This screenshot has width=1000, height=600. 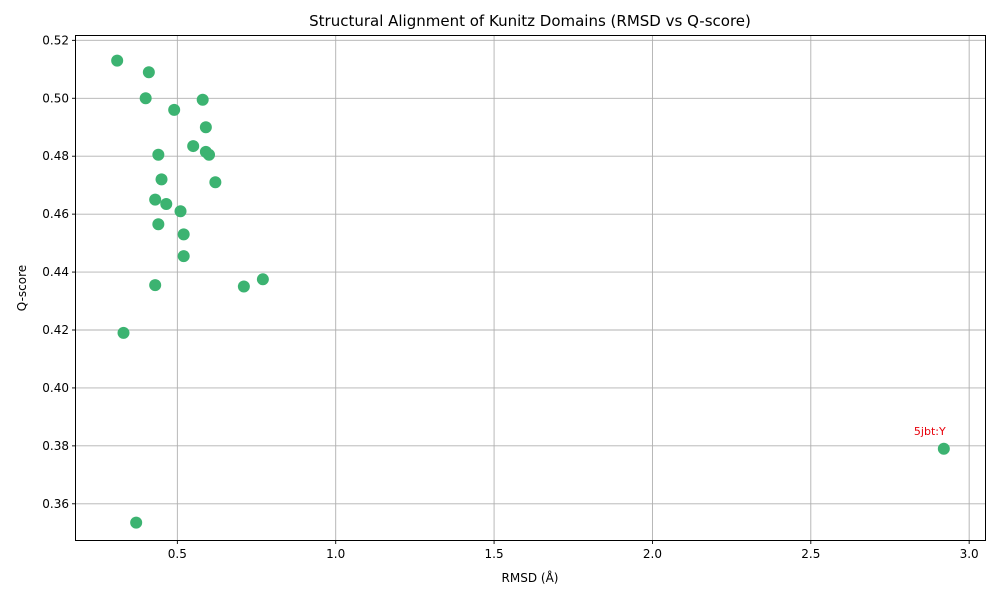 I want to click on y-axis-label: Q-score, so click(x=22, y=288).